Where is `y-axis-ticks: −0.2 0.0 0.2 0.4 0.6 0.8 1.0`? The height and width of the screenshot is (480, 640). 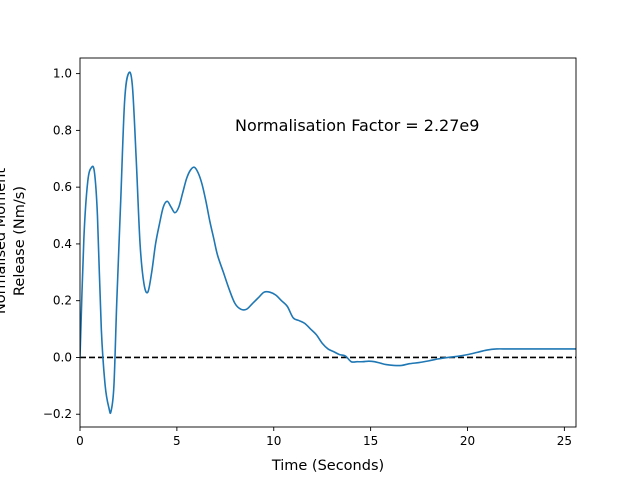
y-axis-ticks: −0.2 0.0 0.2 0.4 0.6 0.8 1.0 is located at coordinates (61, 244).